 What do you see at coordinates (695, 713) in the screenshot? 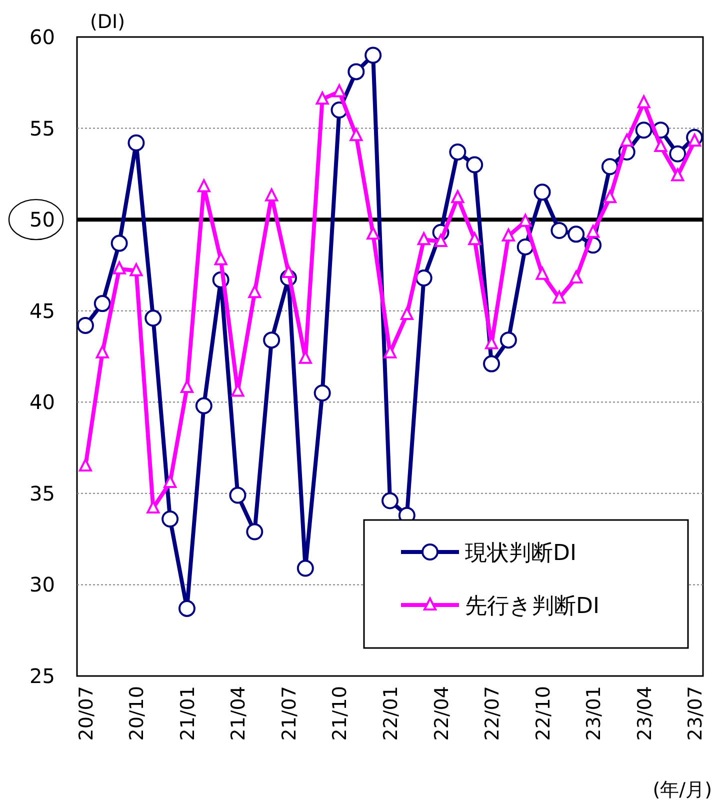
I see `x-tick-label: 23/07` at bounding box center [695, 713].